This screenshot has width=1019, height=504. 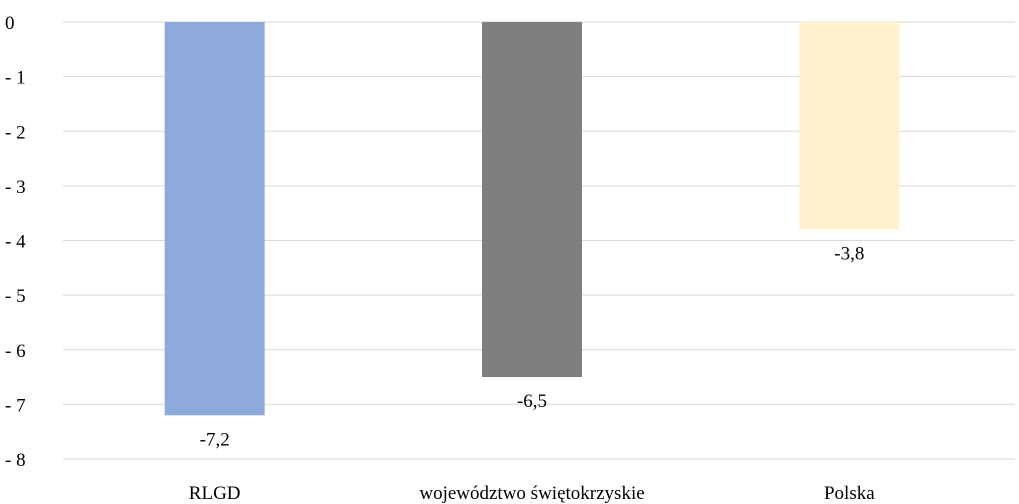 I want to click on category-label: Polska, so click(x=849, y=493).